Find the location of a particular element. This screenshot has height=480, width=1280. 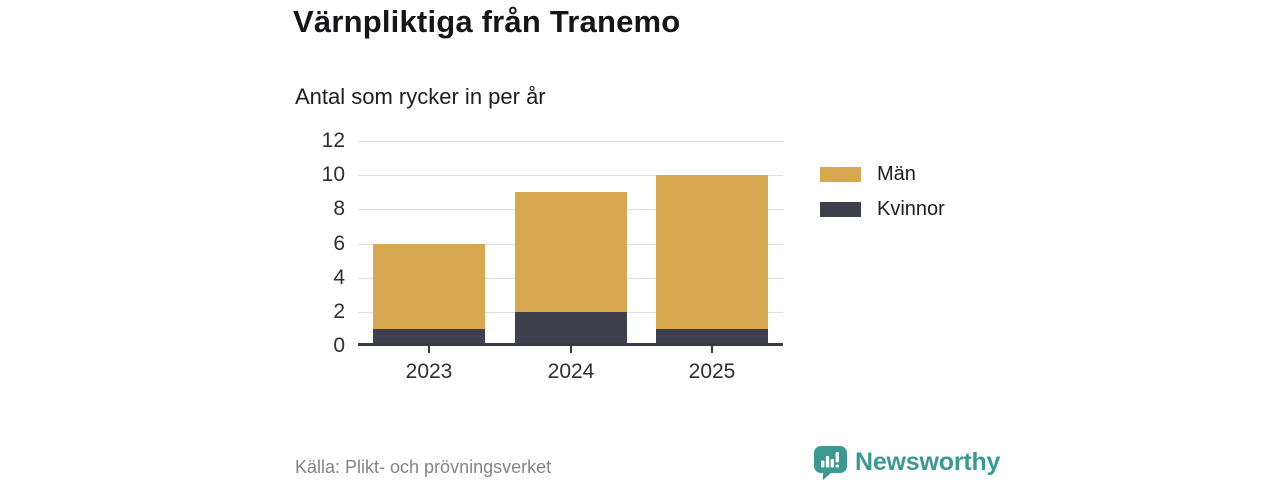

newsworthy-logo-icon is located at coordinates (830, 463).